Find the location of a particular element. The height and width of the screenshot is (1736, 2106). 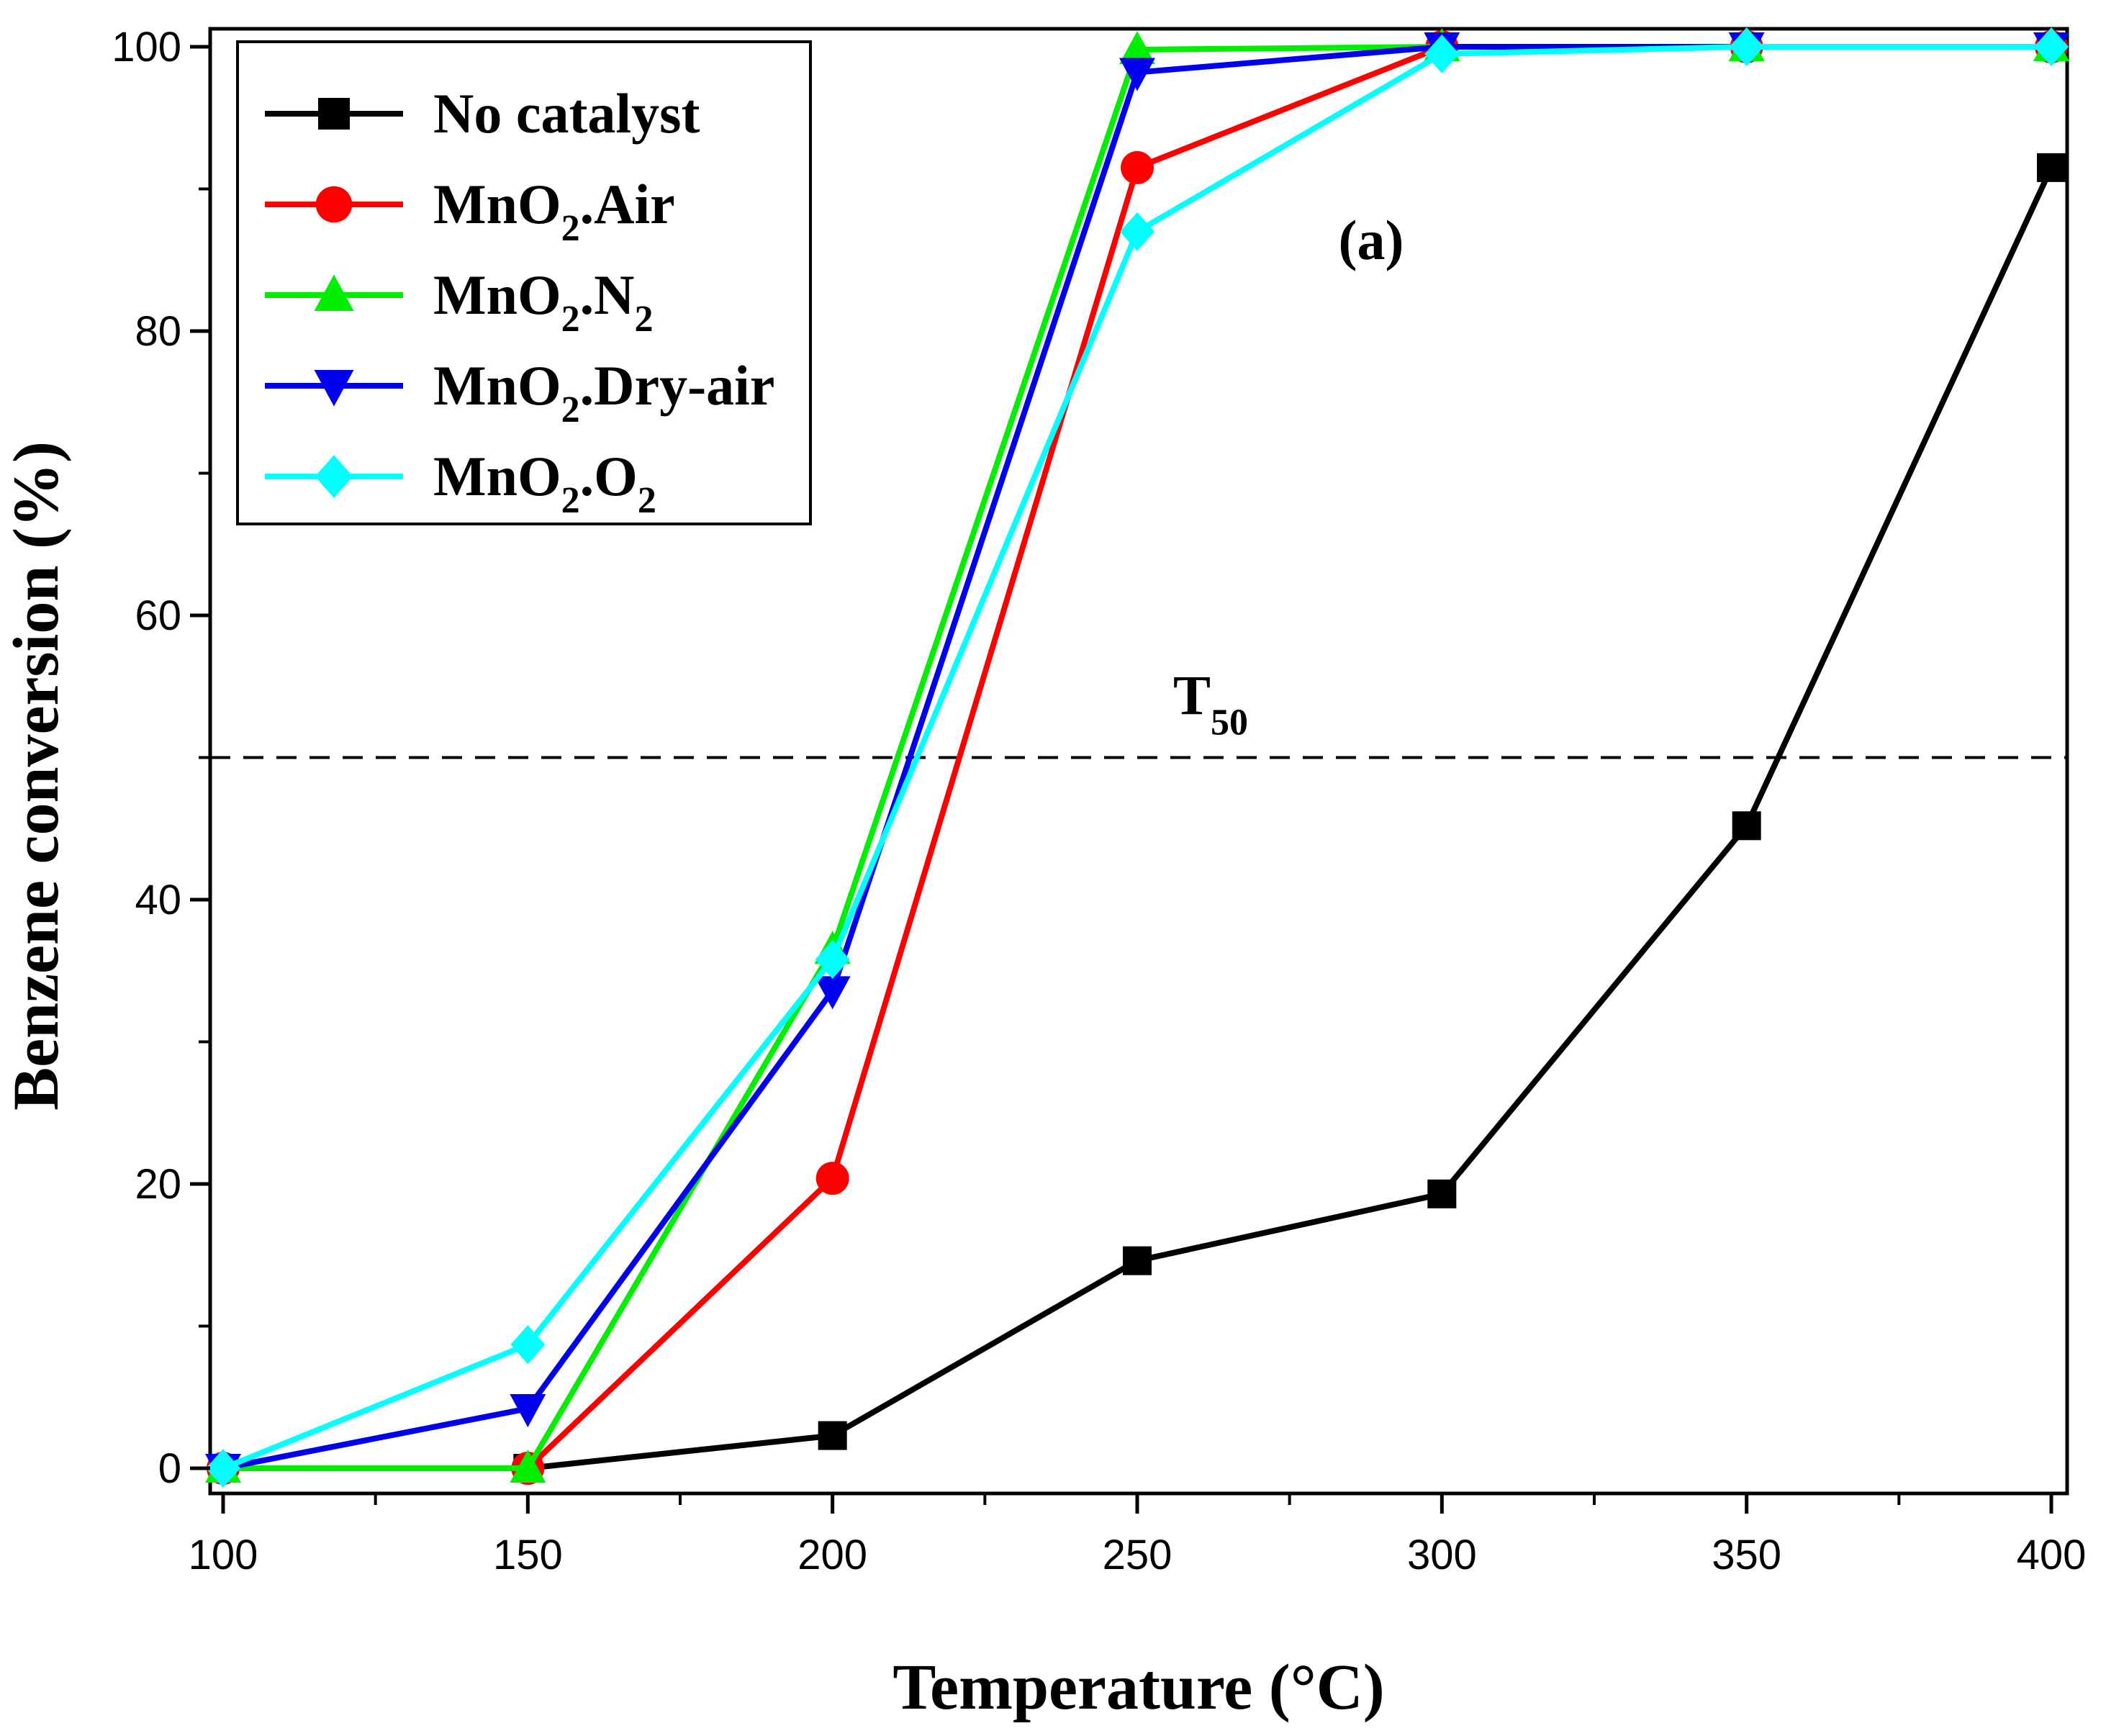

legend-label: MnO2.Dry-air is located at coordinates (603, 392).